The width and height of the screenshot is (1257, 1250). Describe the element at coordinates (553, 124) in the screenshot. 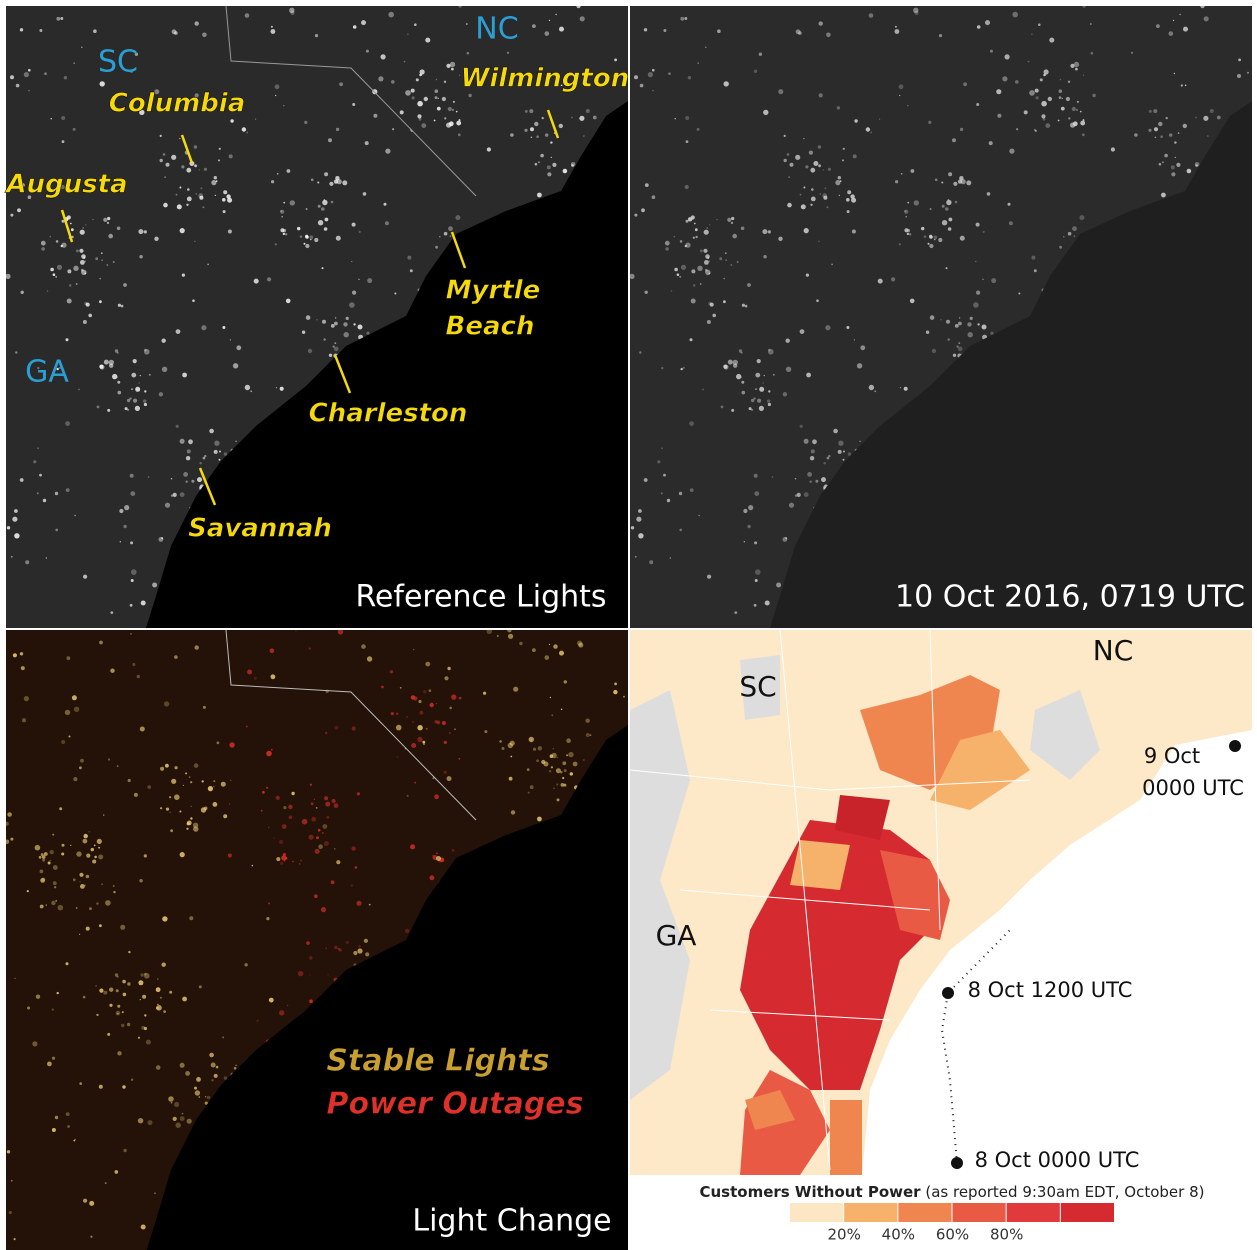

I see `leader` at that location.